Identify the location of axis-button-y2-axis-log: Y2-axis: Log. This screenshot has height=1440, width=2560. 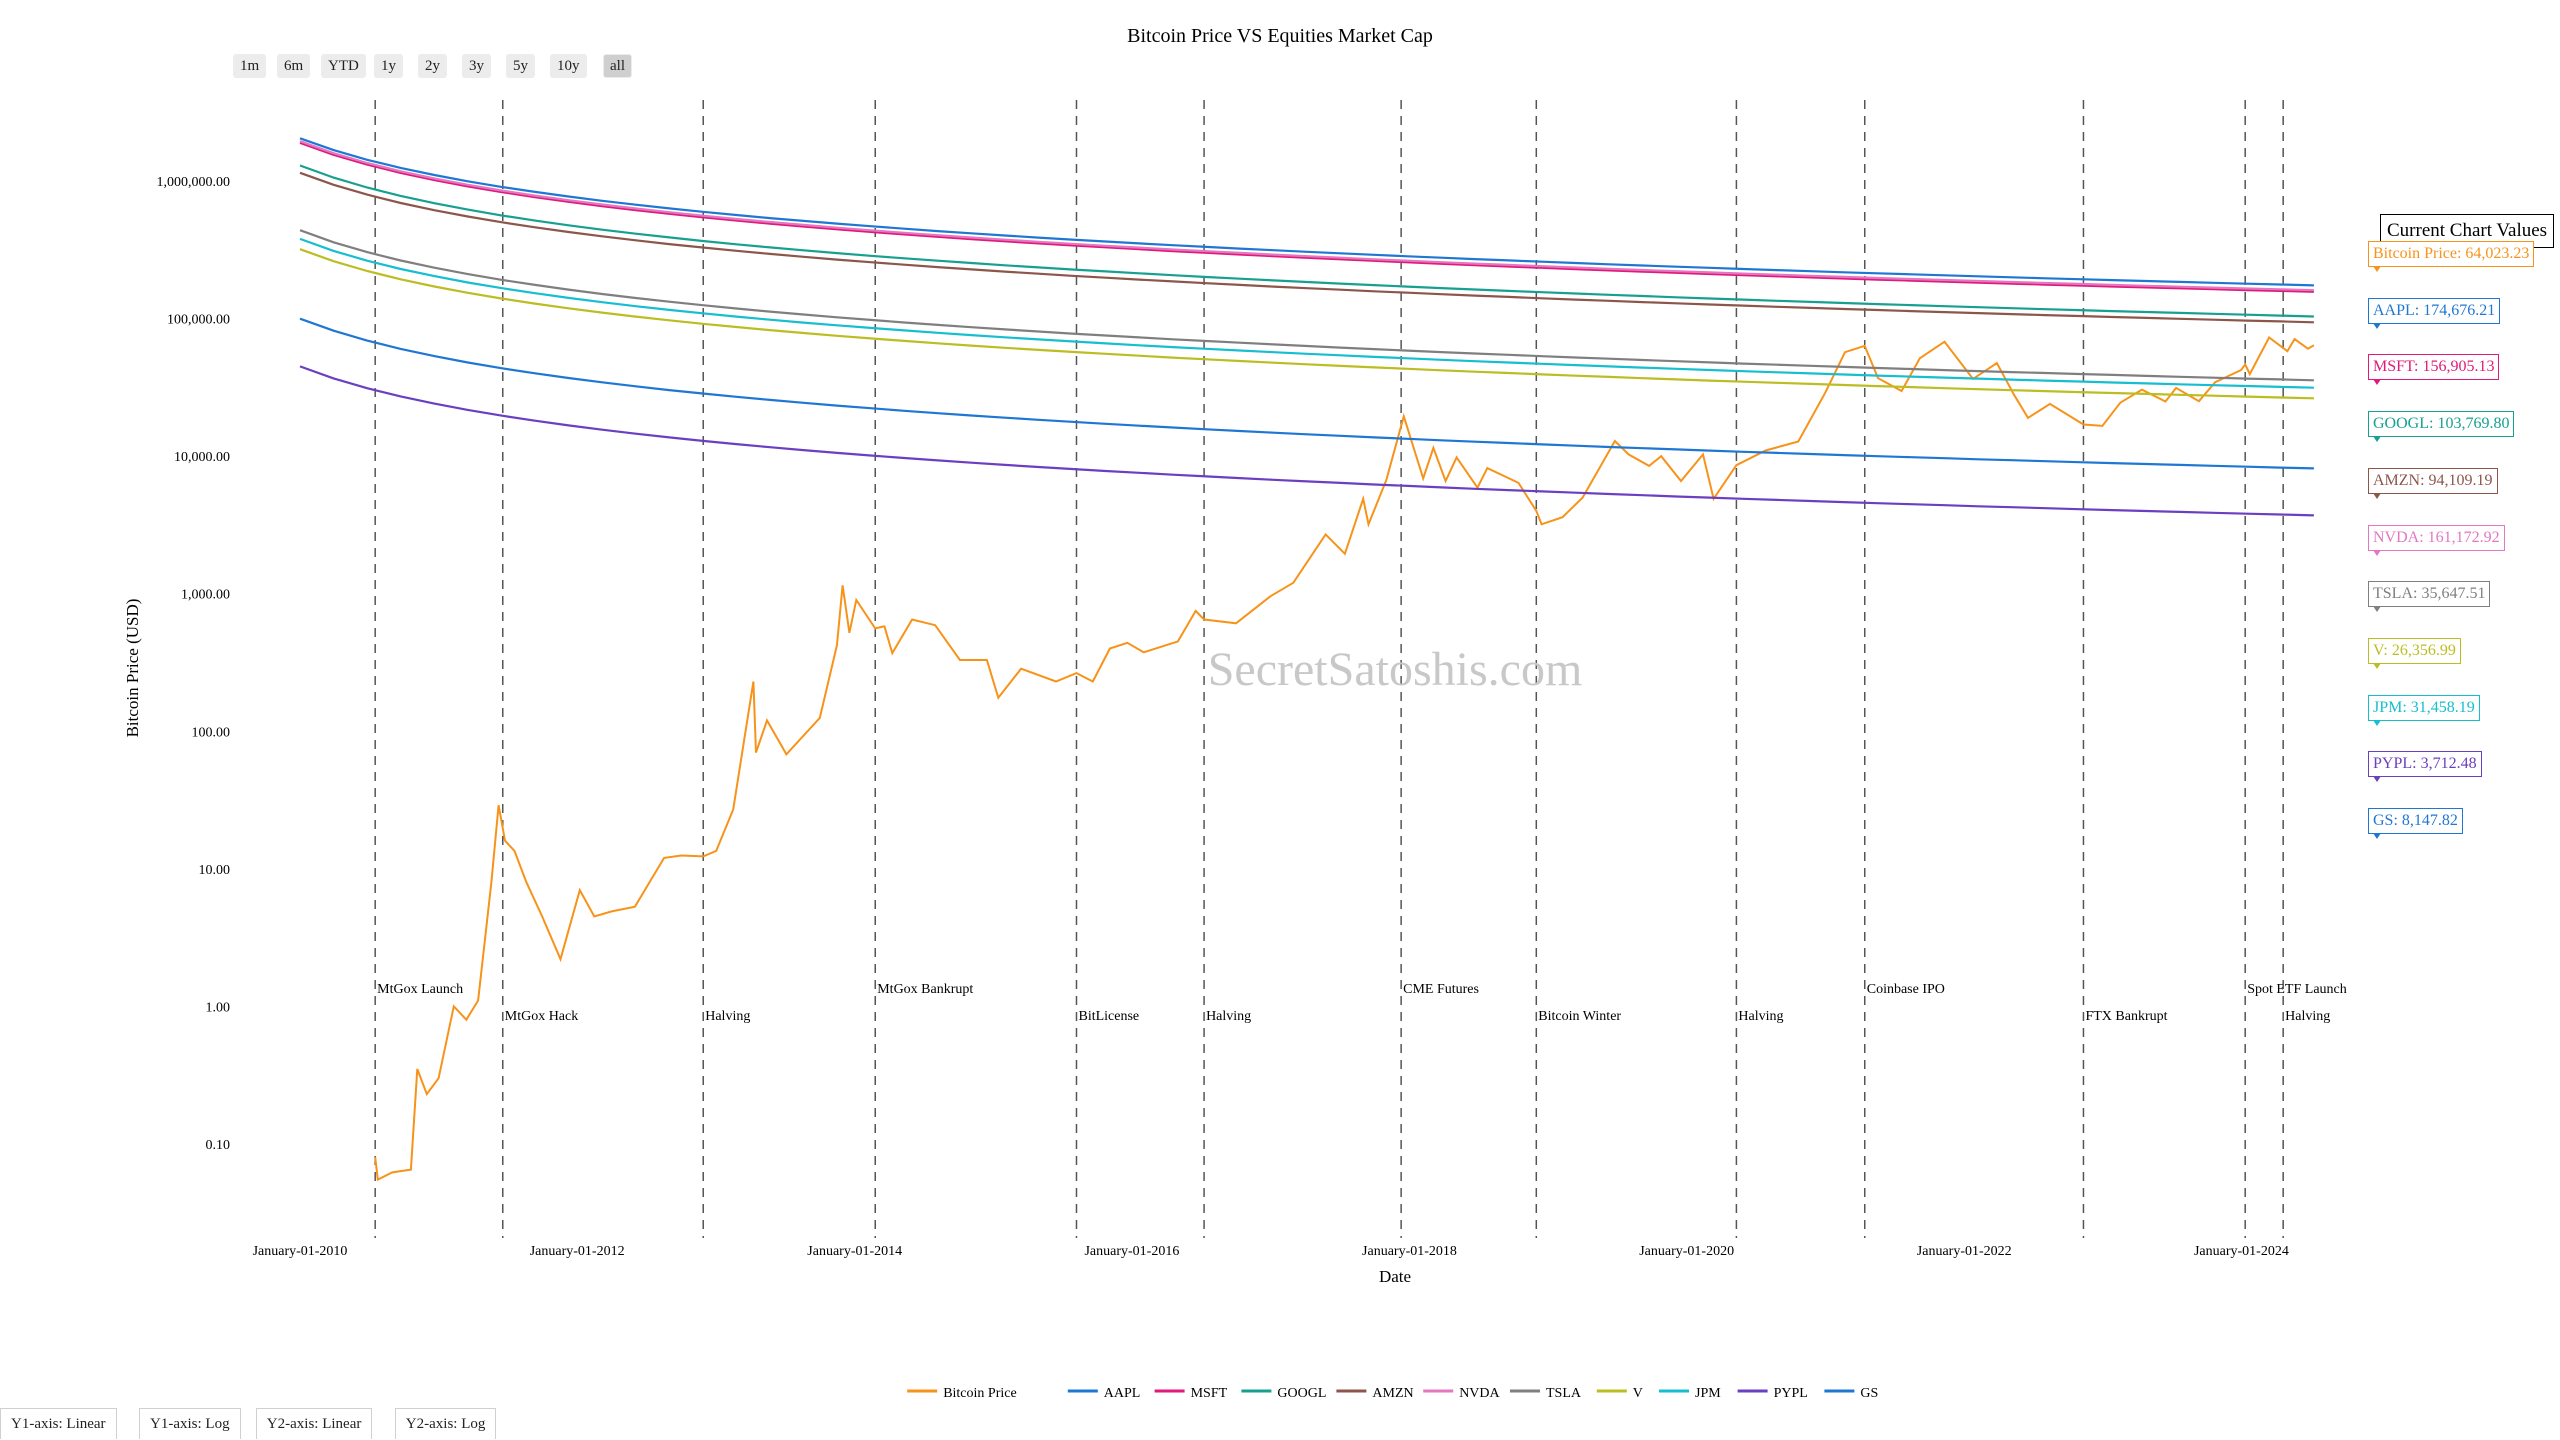
(445, 1423).